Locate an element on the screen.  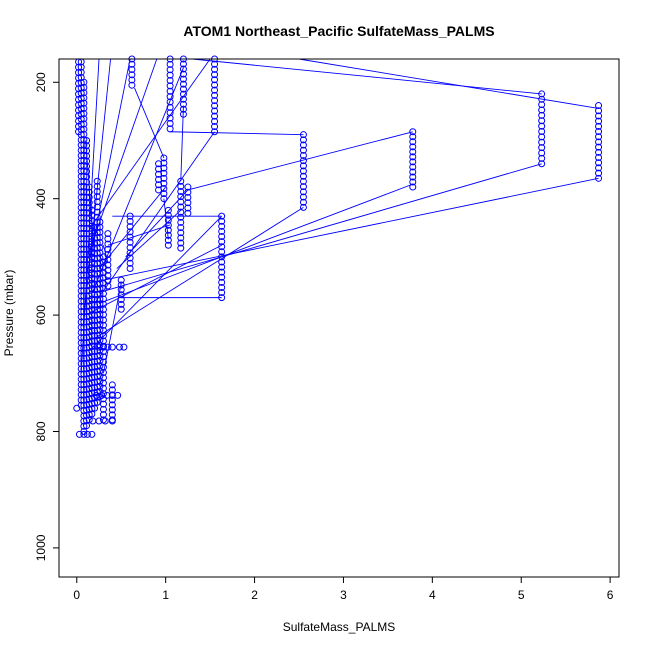
y-tick-label: 600 is located at coordinates (41, 315).